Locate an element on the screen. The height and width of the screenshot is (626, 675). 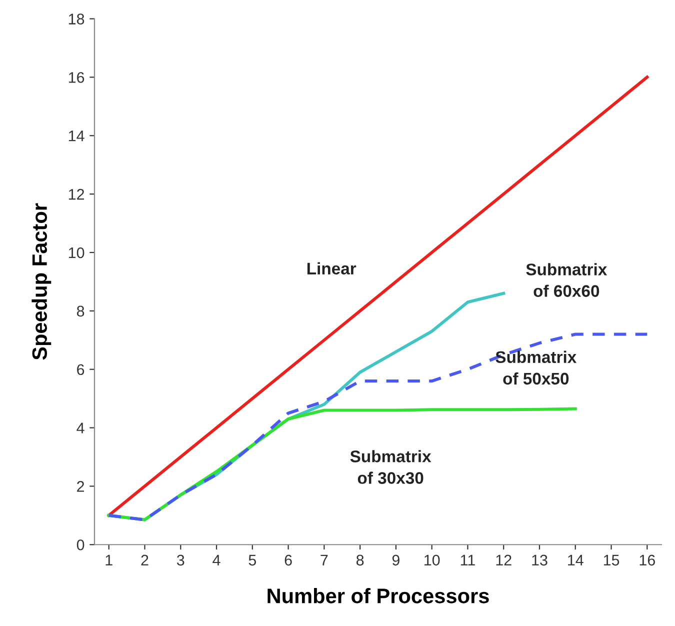
x-tick-label: 14 is located at coordinates (576, 560).